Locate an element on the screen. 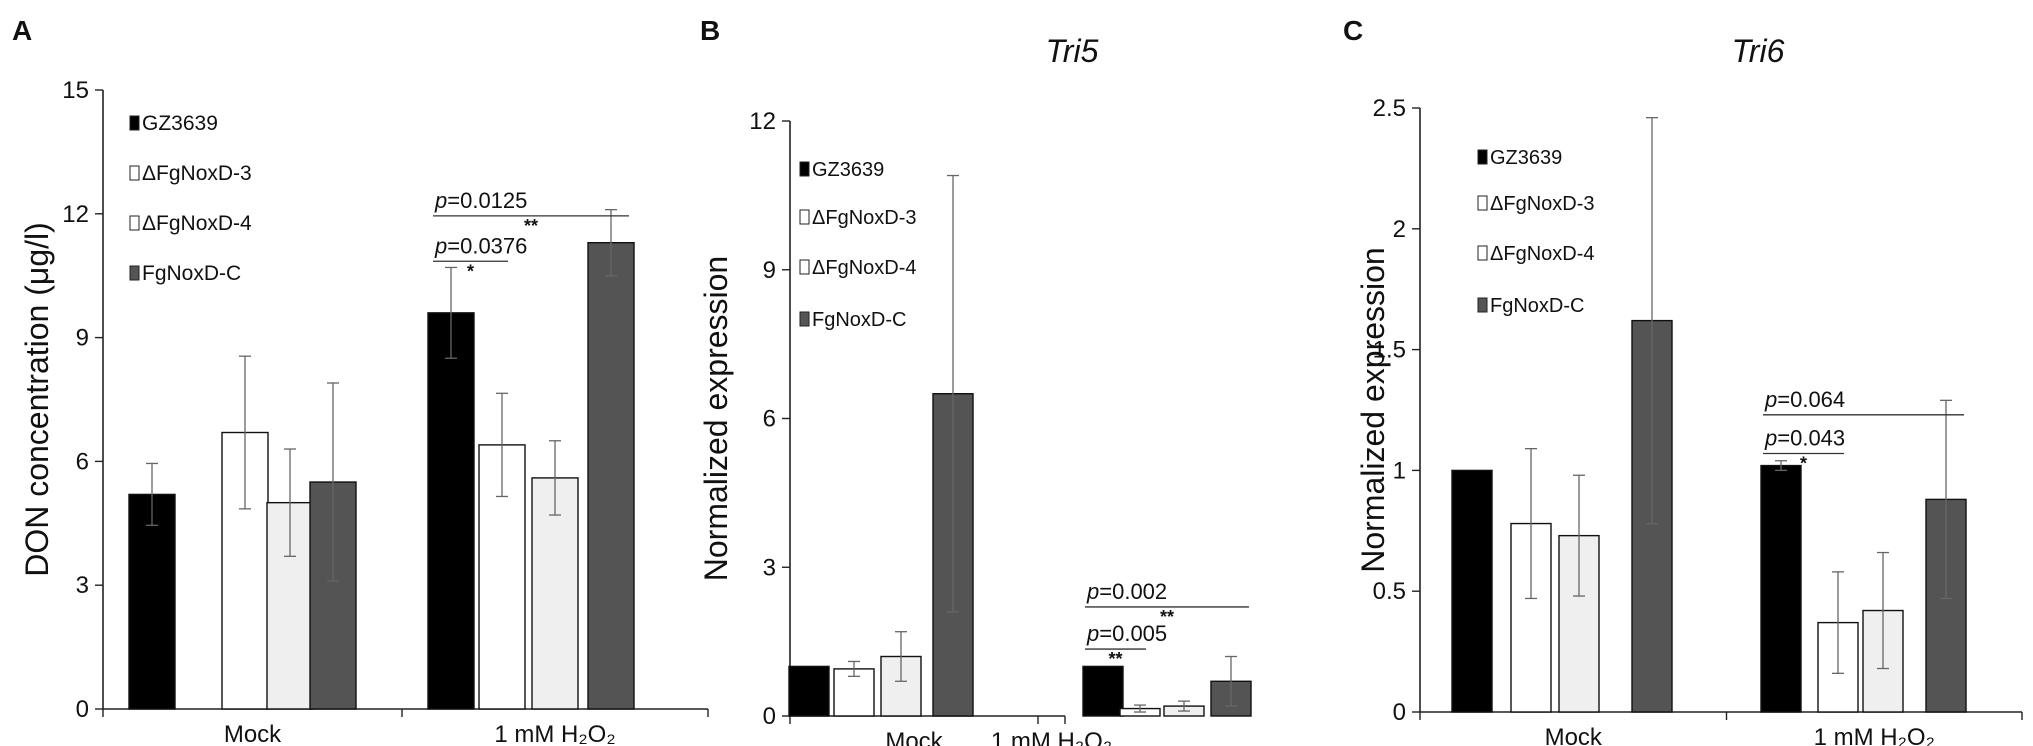  p-value-label: p=0.0125 is located at coordinates (480, 200).